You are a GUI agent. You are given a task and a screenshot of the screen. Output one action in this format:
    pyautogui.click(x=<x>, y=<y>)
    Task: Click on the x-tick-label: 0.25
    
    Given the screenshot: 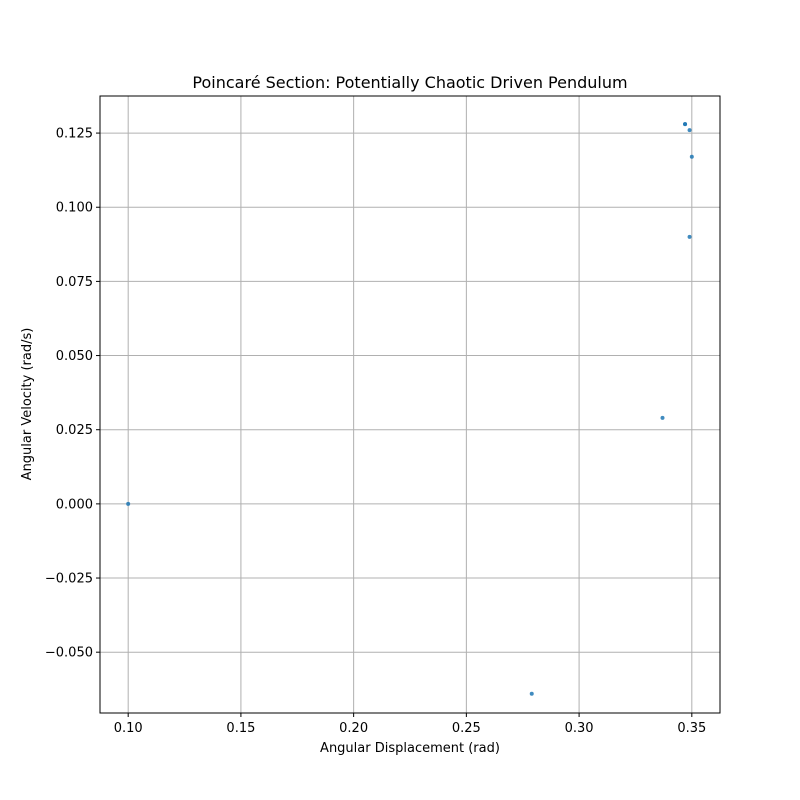 What is the action you would take?
    pyautogui.click(x=466, y=728)
    